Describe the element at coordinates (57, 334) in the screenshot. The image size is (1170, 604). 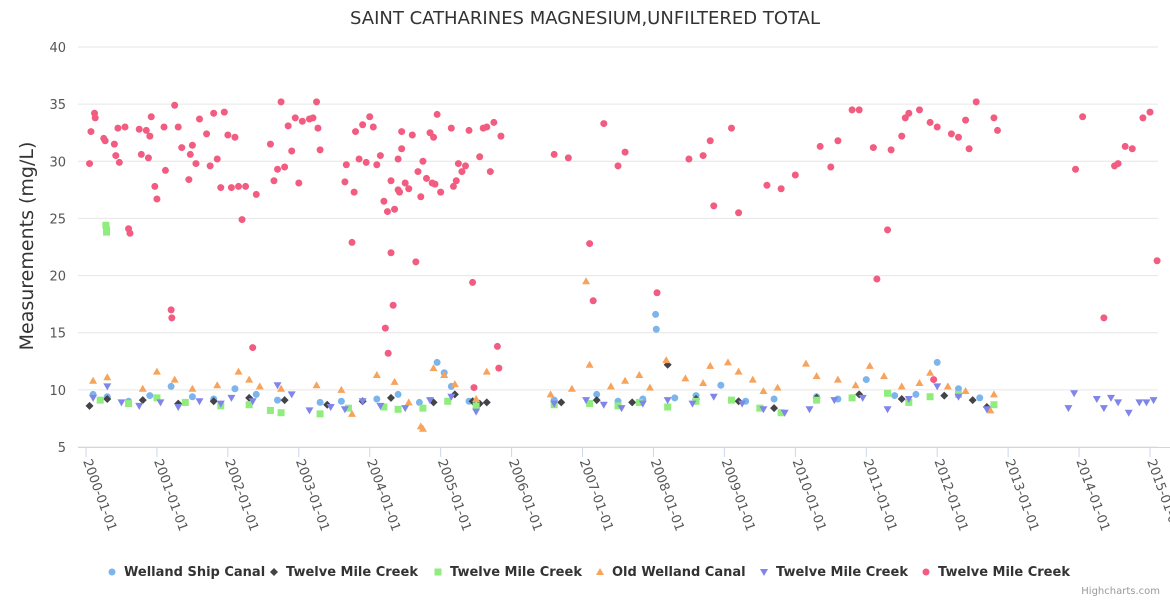
I see `y-tick-label: 15` at that location.